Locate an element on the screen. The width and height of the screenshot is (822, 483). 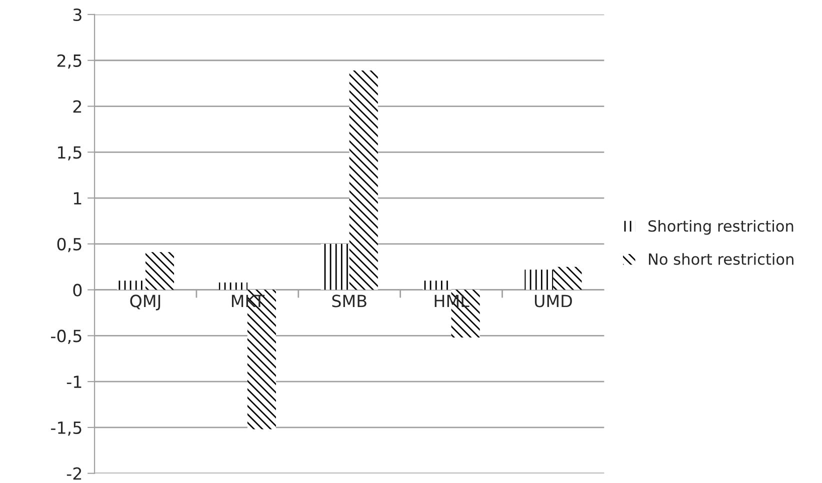
legend-label: No short restriction is located at coordinates (721, 259).